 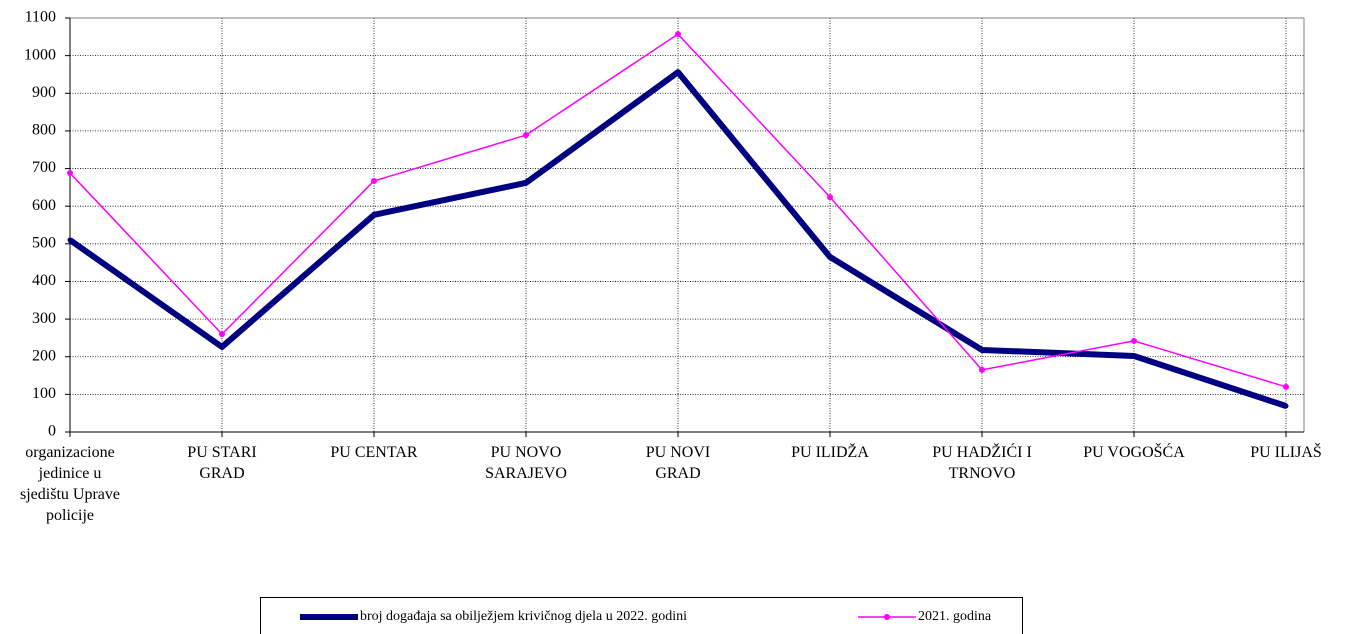 I want to click on x-tick-label: PU STARI GRAD, so click(x=222, y=463).